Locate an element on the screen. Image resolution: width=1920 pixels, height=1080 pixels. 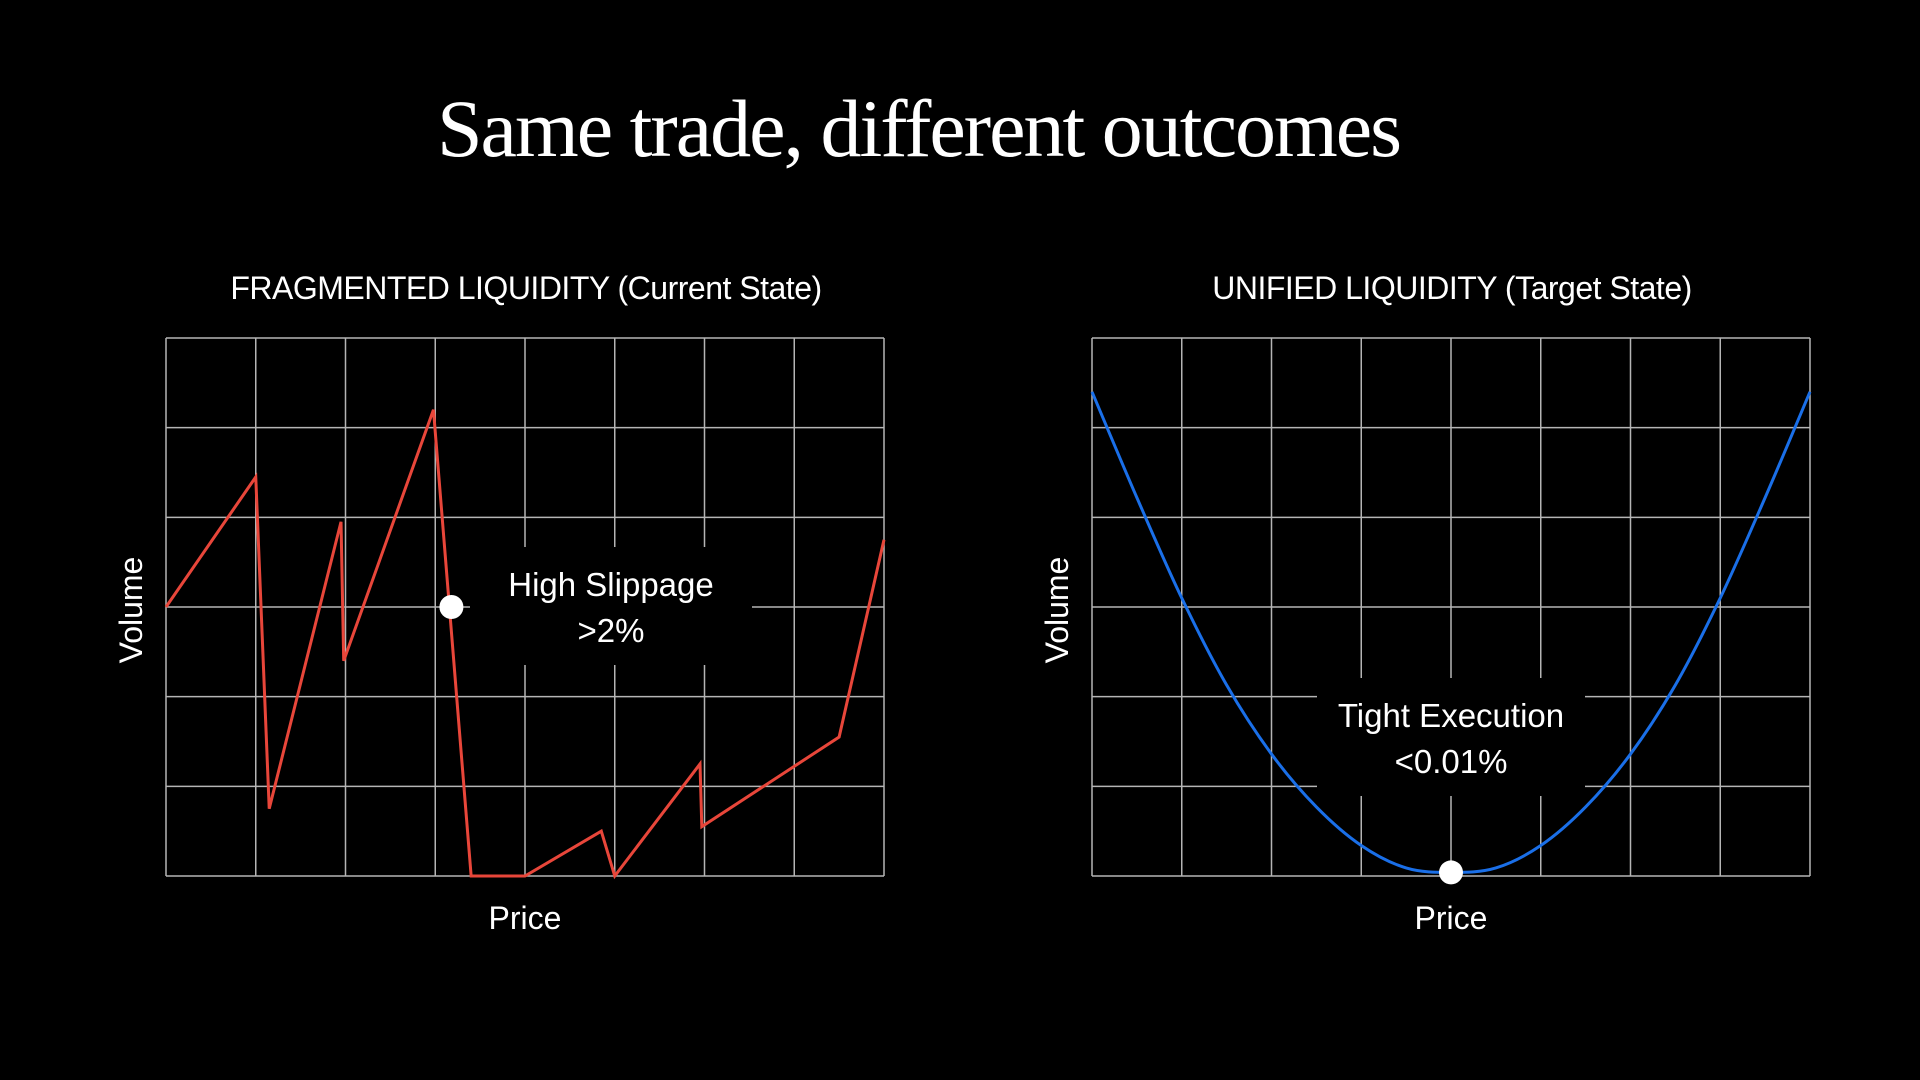
page-title: Same trade, different outcomes is located at coordinates (919, 128).